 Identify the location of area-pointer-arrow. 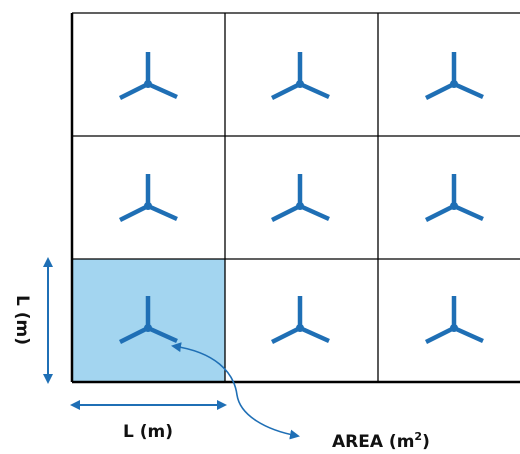
(235, 391).